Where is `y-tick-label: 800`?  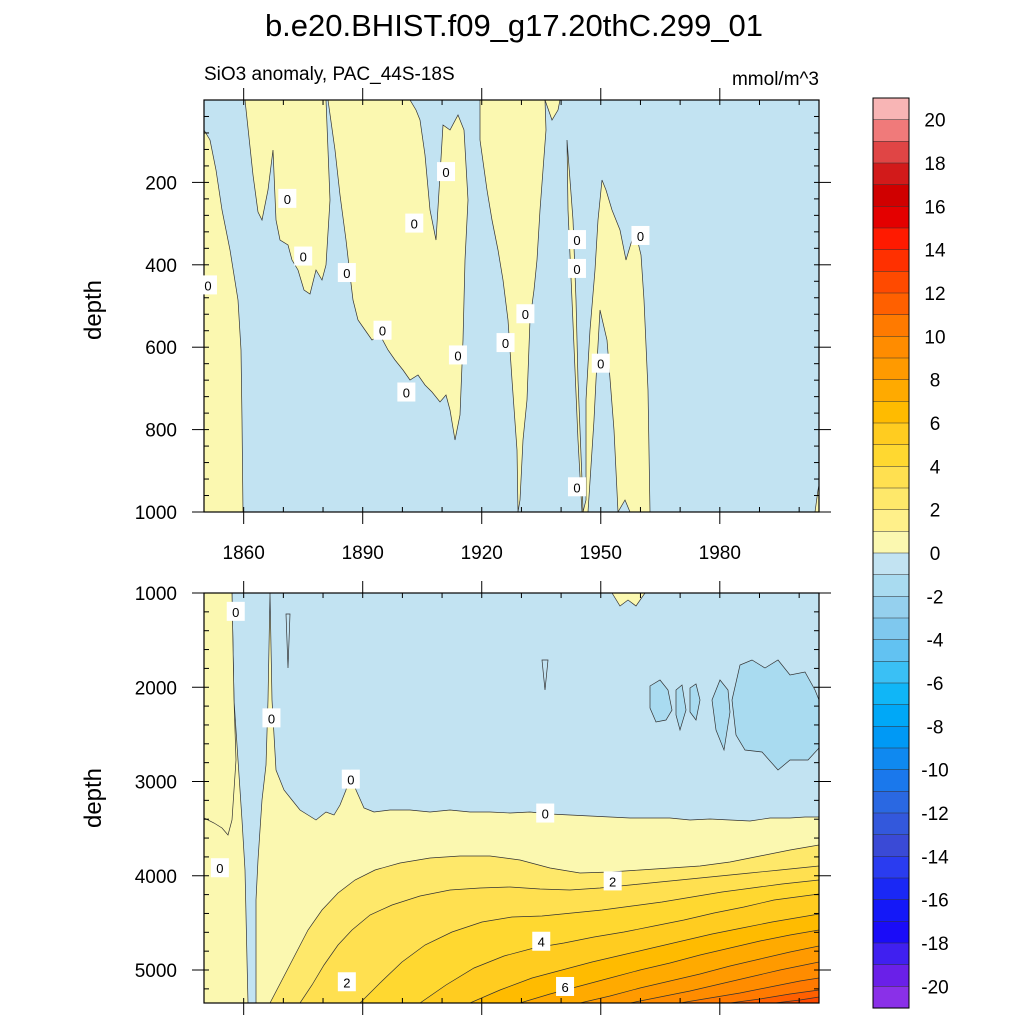 y-tick-label: 800 is located at coordinates (161, 431).